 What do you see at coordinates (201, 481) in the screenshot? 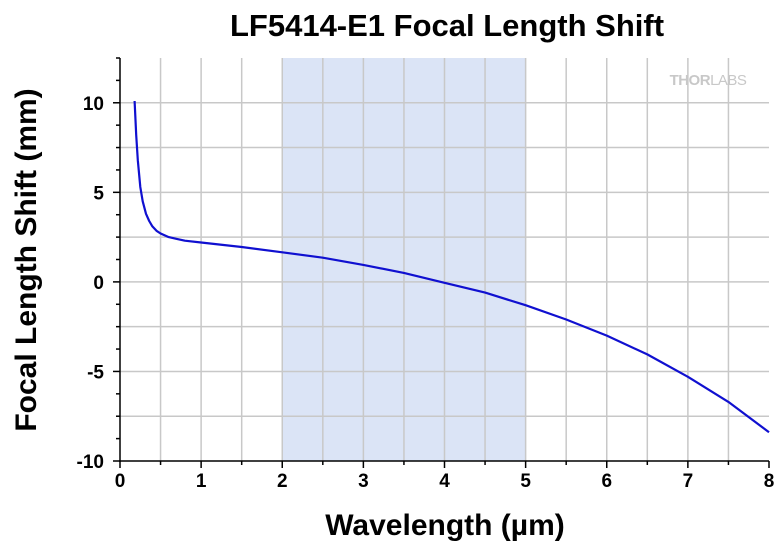
I see `x-tick-label: 1` at bounding box center [201, 481].